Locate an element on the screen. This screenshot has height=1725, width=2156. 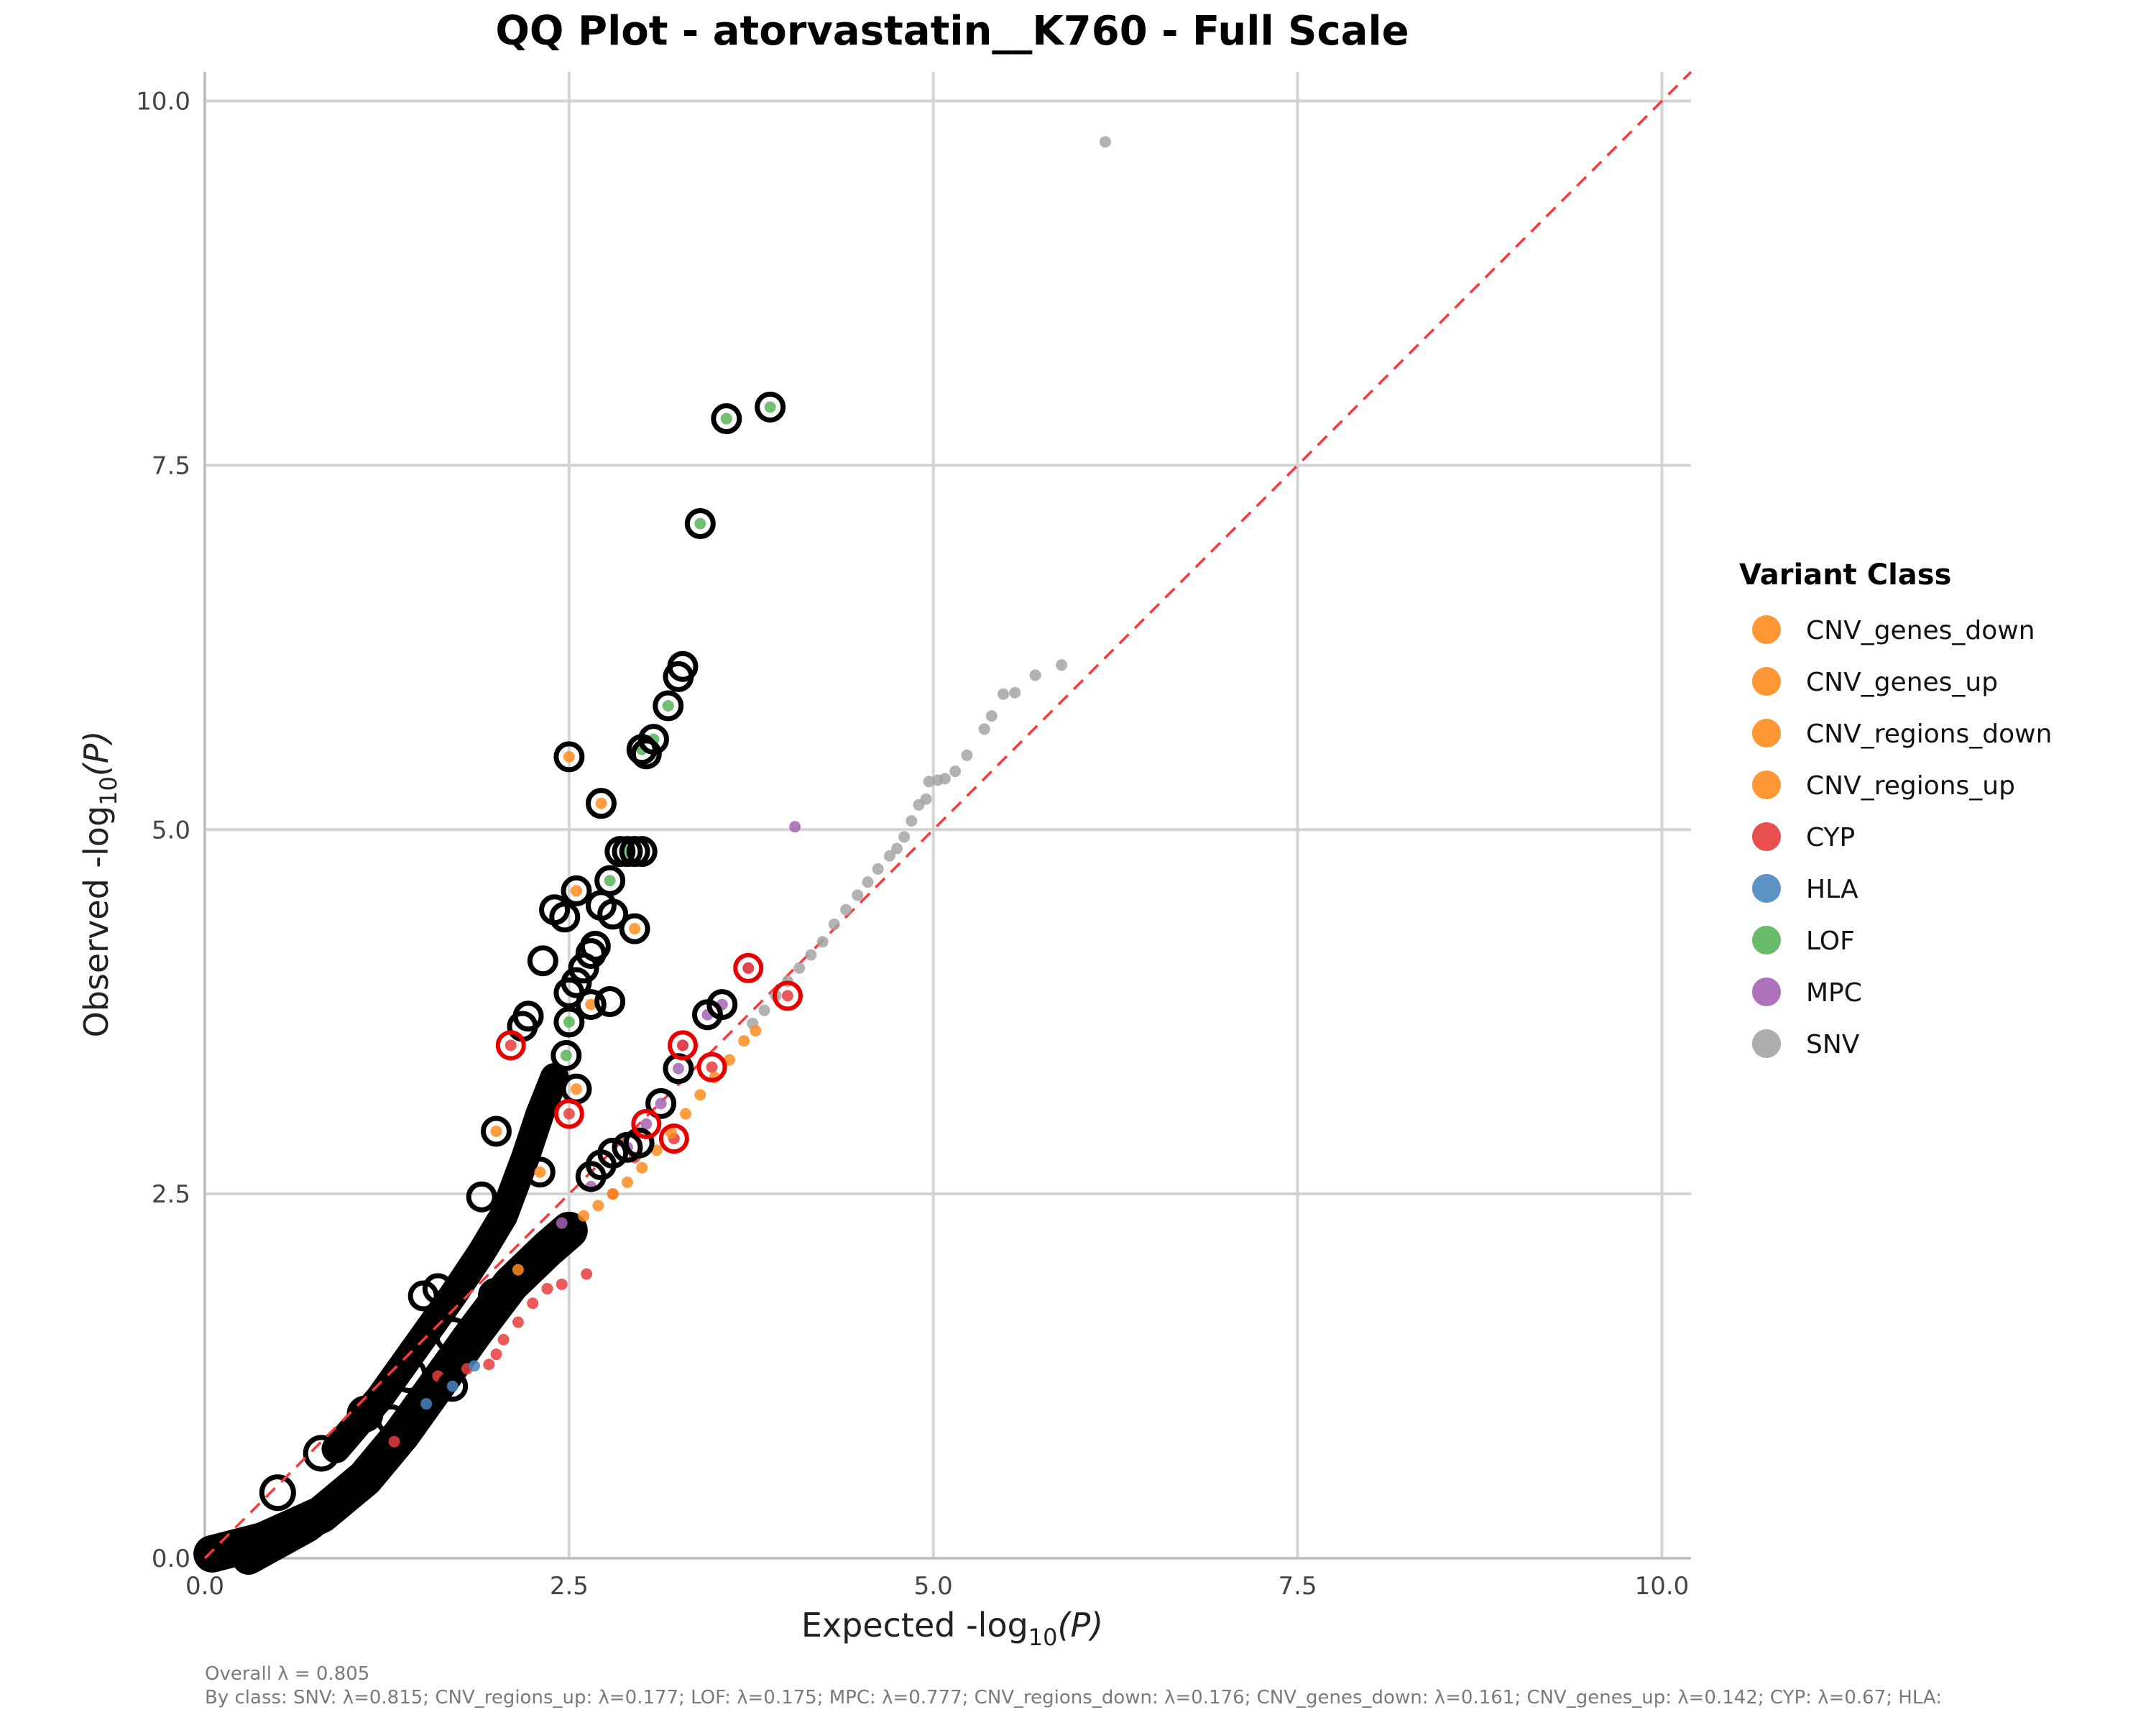
y-tick-label: 2.5 is located at coordinates (171, 1194).